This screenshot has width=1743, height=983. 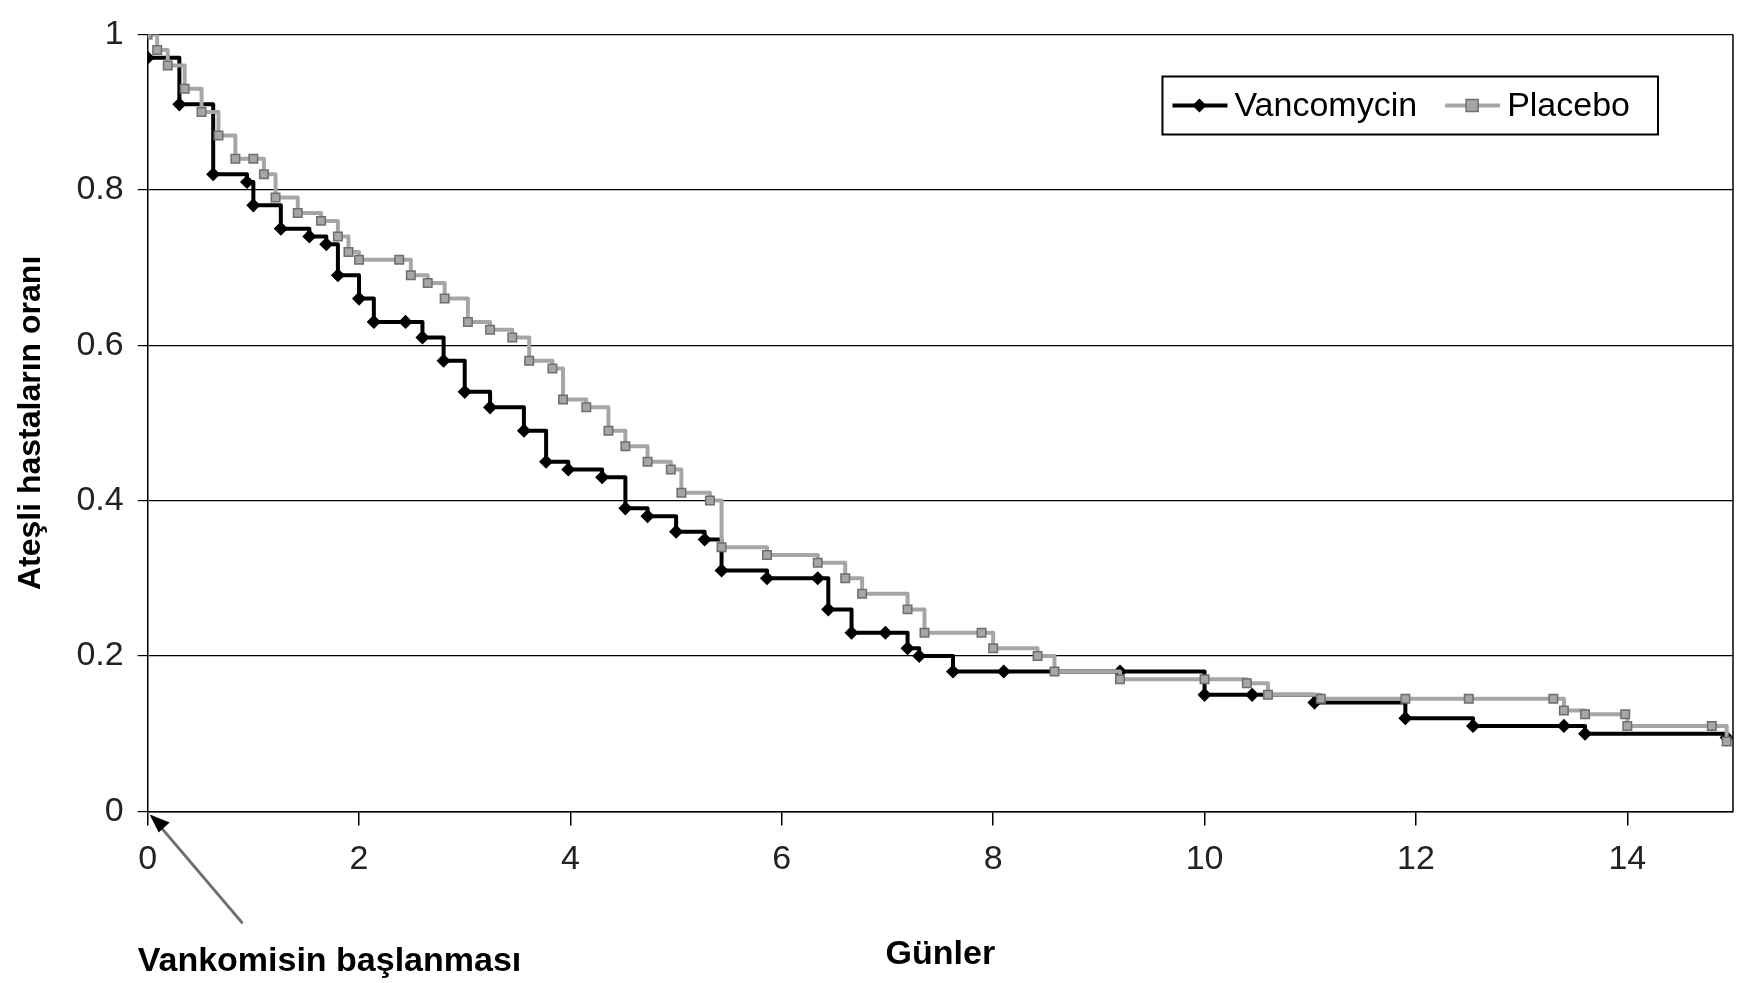 What do you see at coordinates (114, 808) in the screenshot?
I see `y-tick-label: 0` at bounding box center [114, 808].